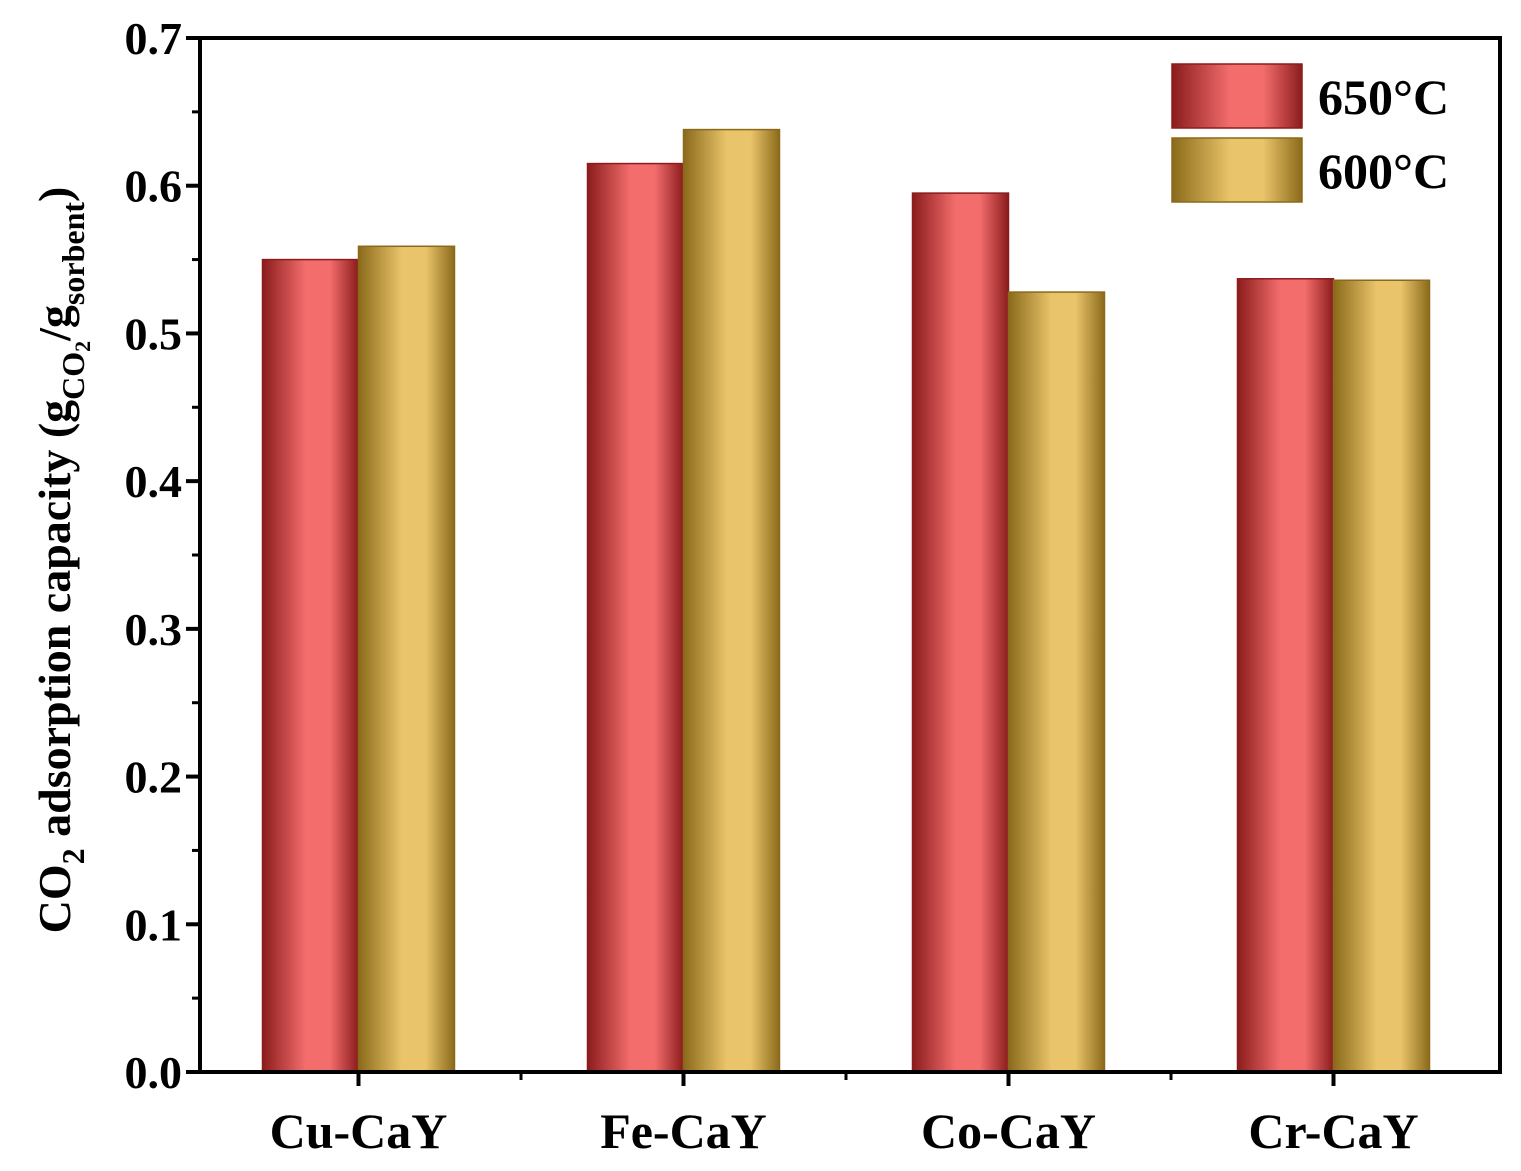  Describe the element at coordinates (154, 481) in the screenshot. I see `y-tick-label: 0.4` at that location.